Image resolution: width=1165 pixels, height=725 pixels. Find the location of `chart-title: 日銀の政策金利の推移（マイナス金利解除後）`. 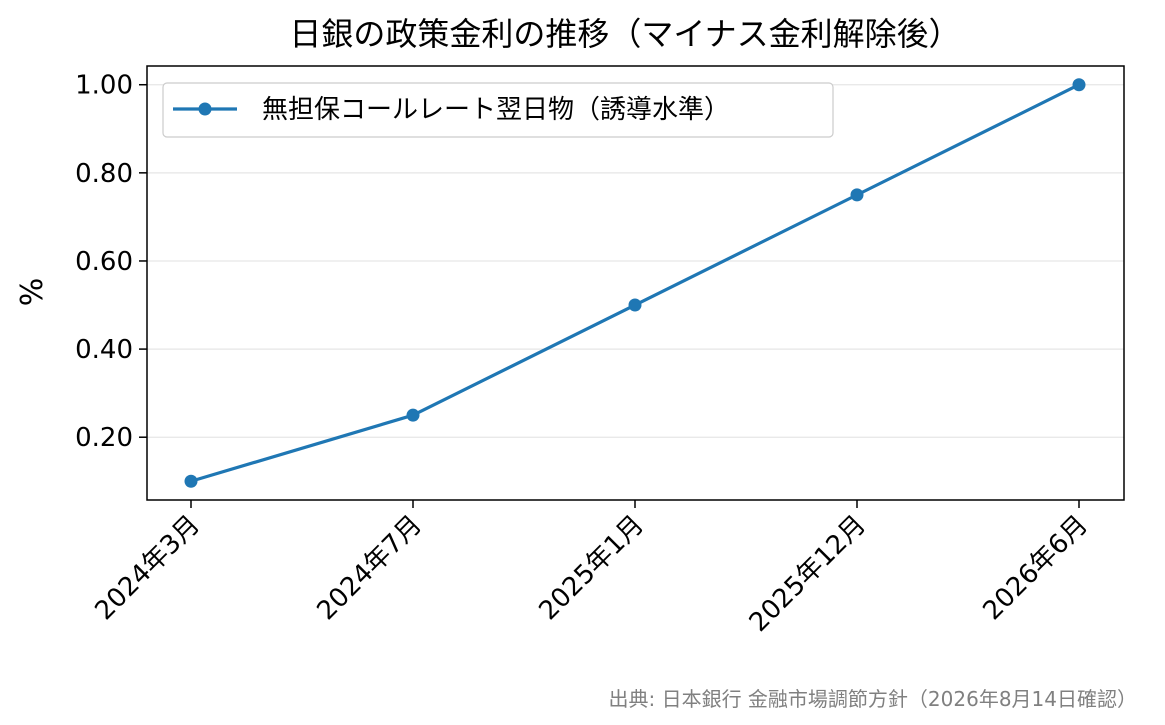

chart-title: 日銀の政策金利の推移（マイナス金利解除後） is located at coordinates (624, 34).